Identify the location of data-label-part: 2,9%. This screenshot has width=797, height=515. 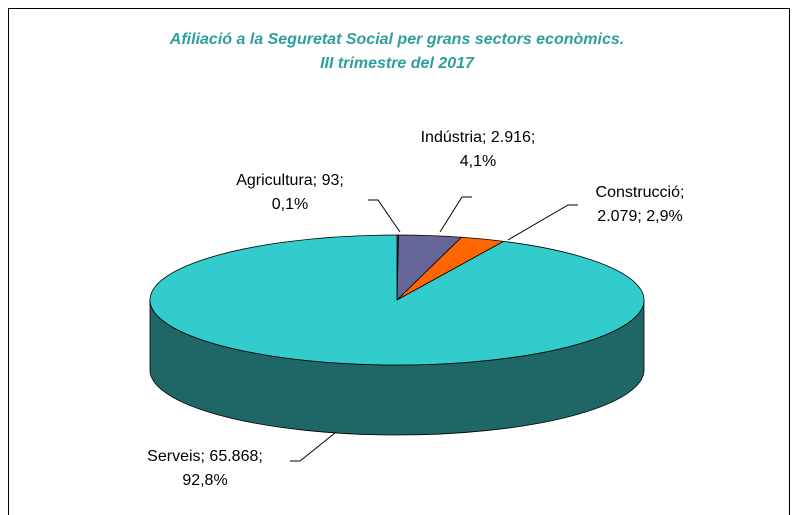
(664, 216).